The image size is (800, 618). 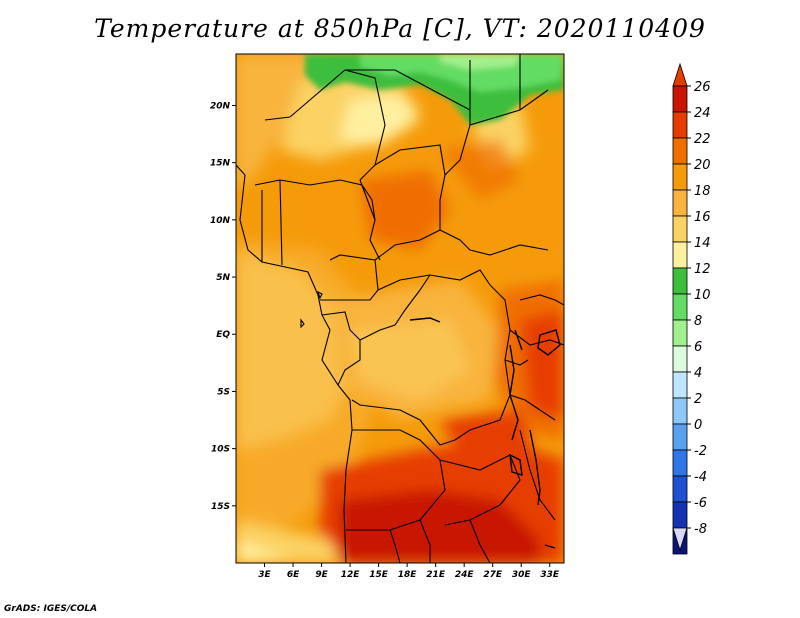 What do you see at coordinates (264, 575) in the screenshot?
I see `lon-tick-label: 3E` at bounding box center [264, 575].